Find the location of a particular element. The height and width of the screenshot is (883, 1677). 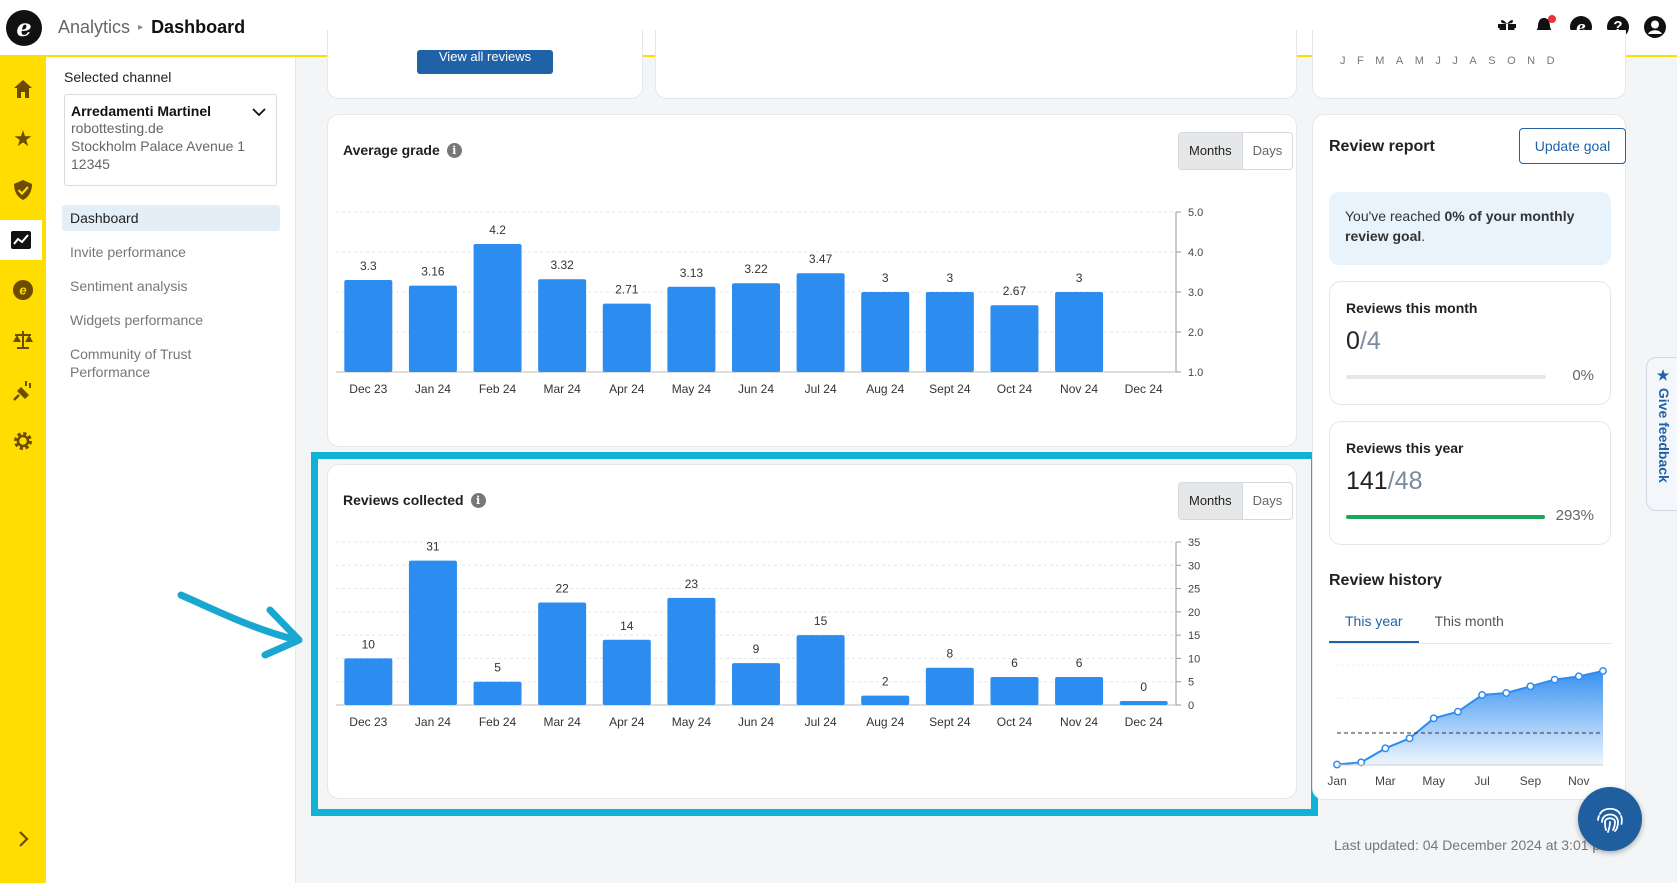

review-history-tabs: This year This month is located at coordinates (1470, 628).